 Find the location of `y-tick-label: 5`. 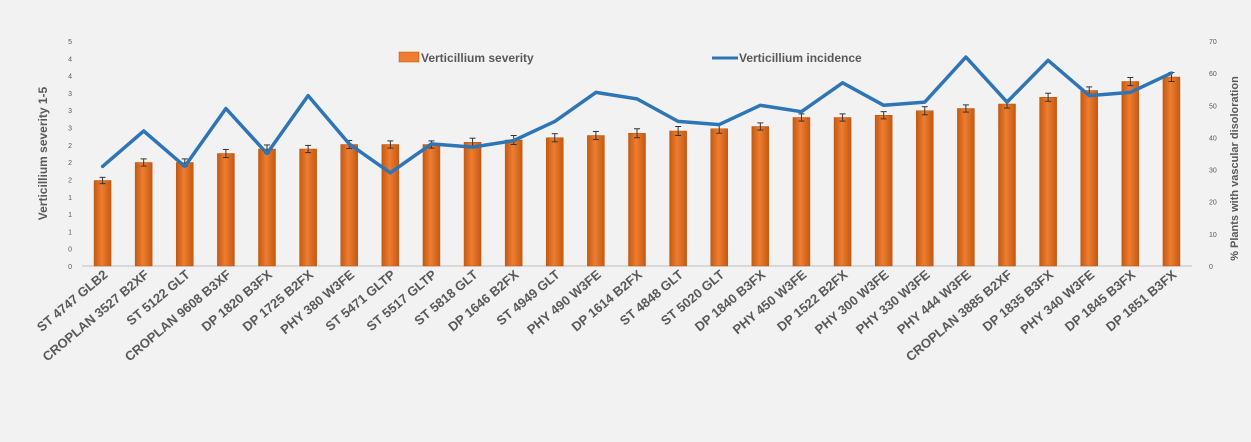

y-tick-label: 5 is located at coordinates (70, 42).